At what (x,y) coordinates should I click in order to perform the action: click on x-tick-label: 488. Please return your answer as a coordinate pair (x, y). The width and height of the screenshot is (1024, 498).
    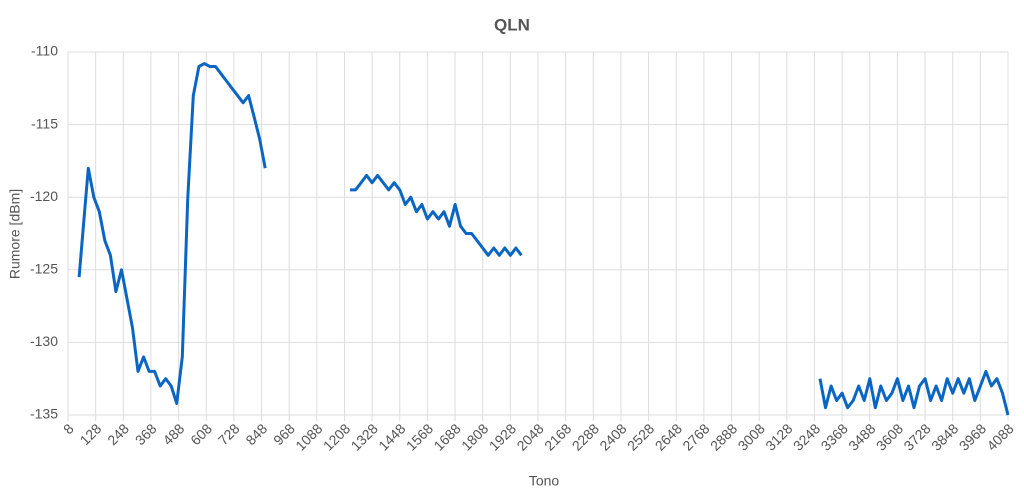
    Looking at the image, I should click on (173, 434).